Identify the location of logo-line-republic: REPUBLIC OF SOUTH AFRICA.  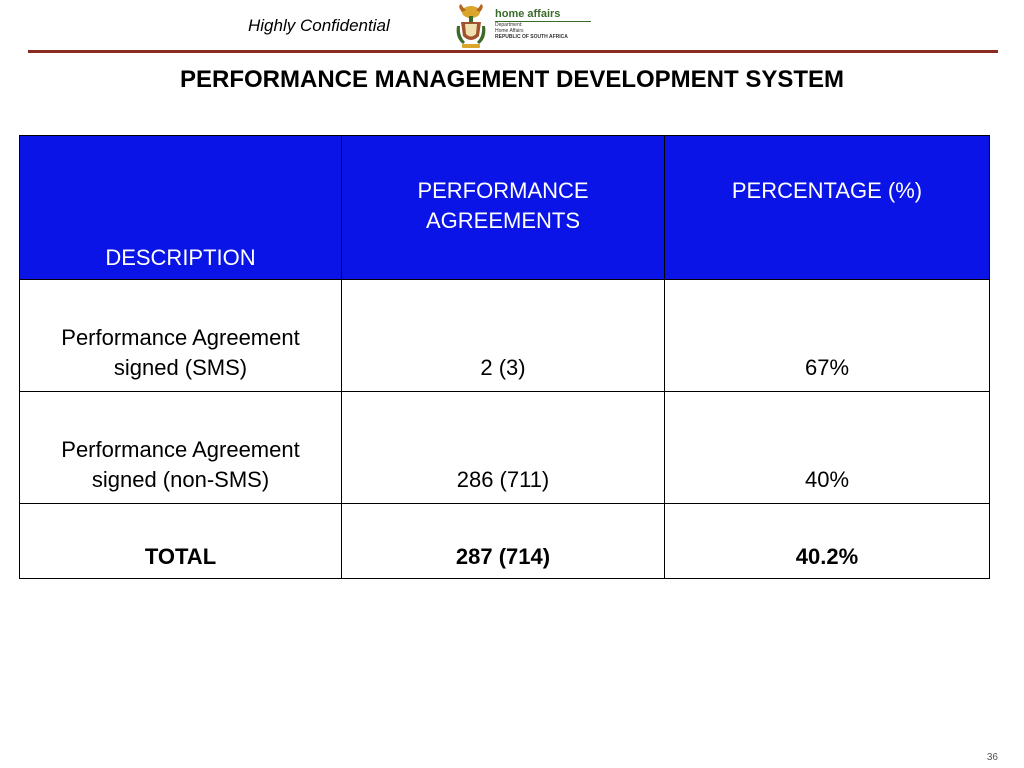
(531, 37).